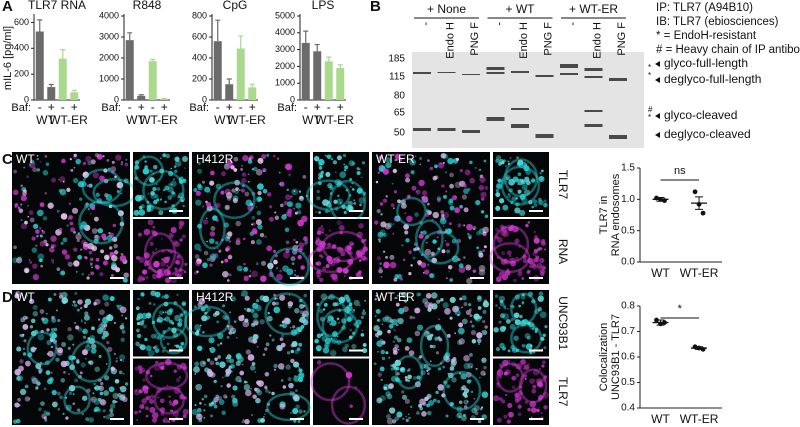 Image resolution: width=800 pixels, height=427 pixels. What do you see at coordinates (223, 120) in the screenshot?
I see `group-label: WT` at bounding box center [223, 120].